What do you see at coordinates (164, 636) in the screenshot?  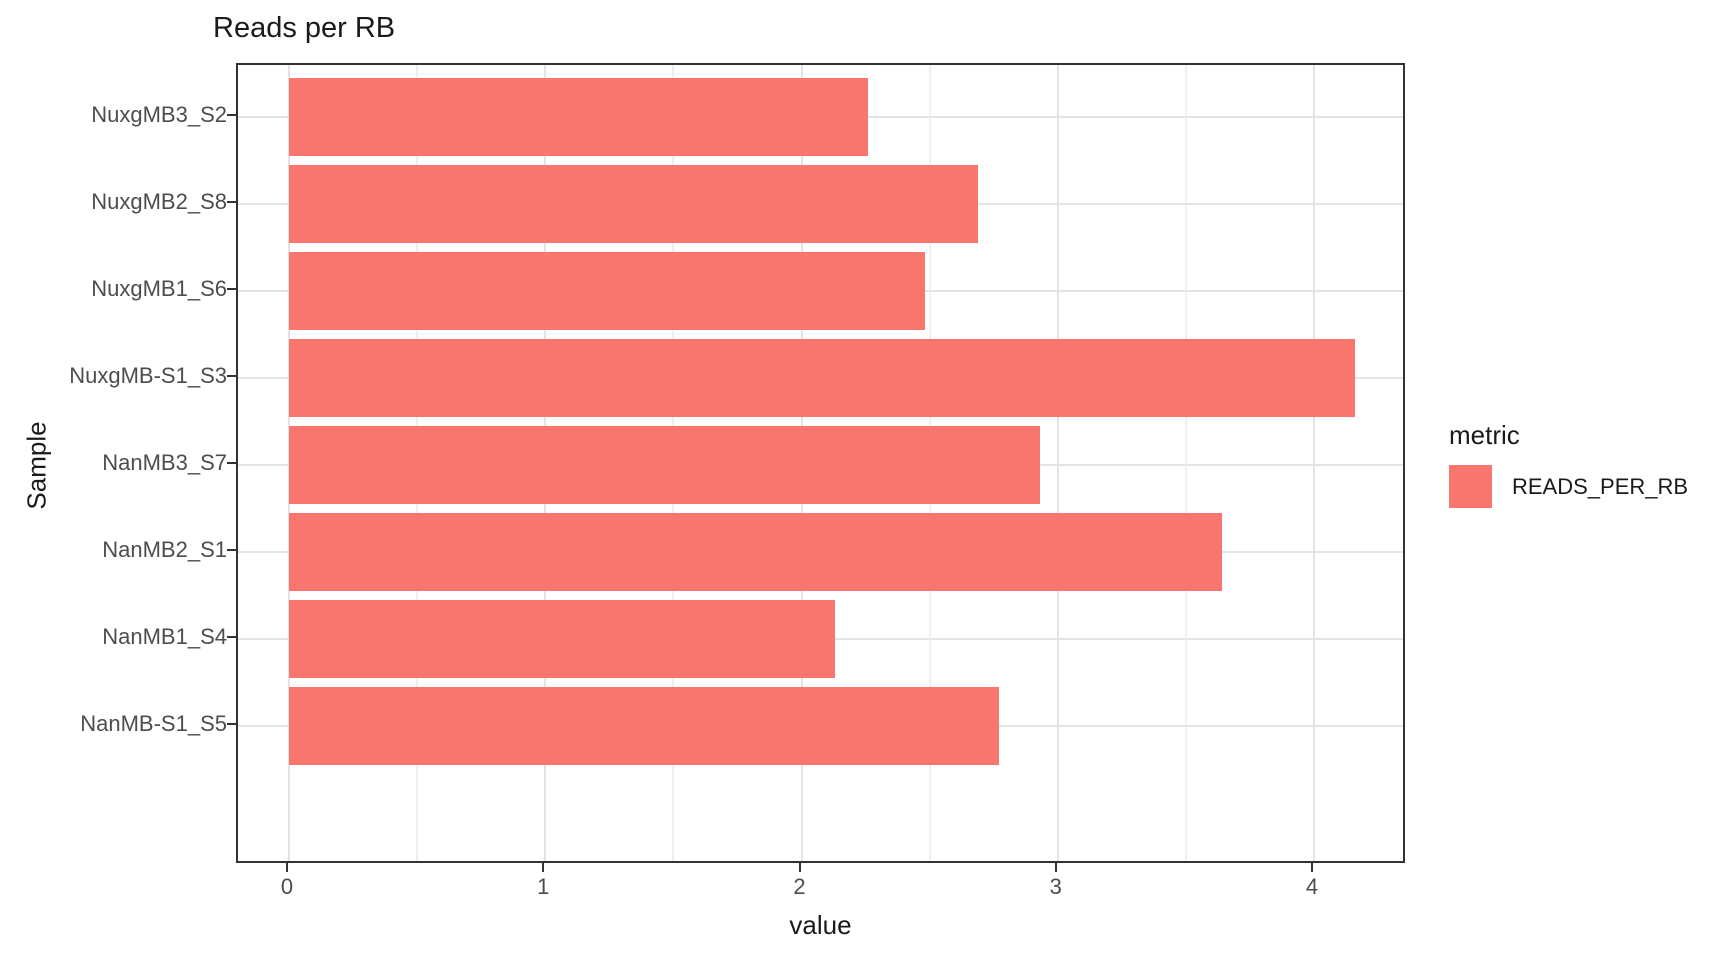 I see `y-tick-label: NanMB1_S4` at bounding box center [164, 636].